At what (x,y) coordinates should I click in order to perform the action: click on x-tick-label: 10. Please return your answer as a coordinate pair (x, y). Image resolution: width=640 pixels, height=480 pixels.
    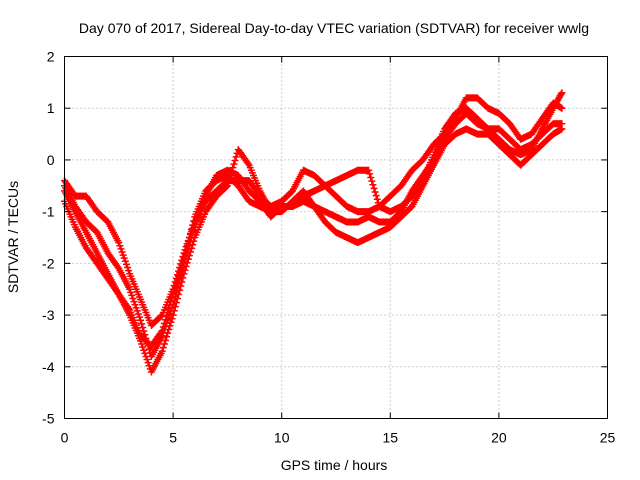
    Looking at the image, I should click on (282, 438).